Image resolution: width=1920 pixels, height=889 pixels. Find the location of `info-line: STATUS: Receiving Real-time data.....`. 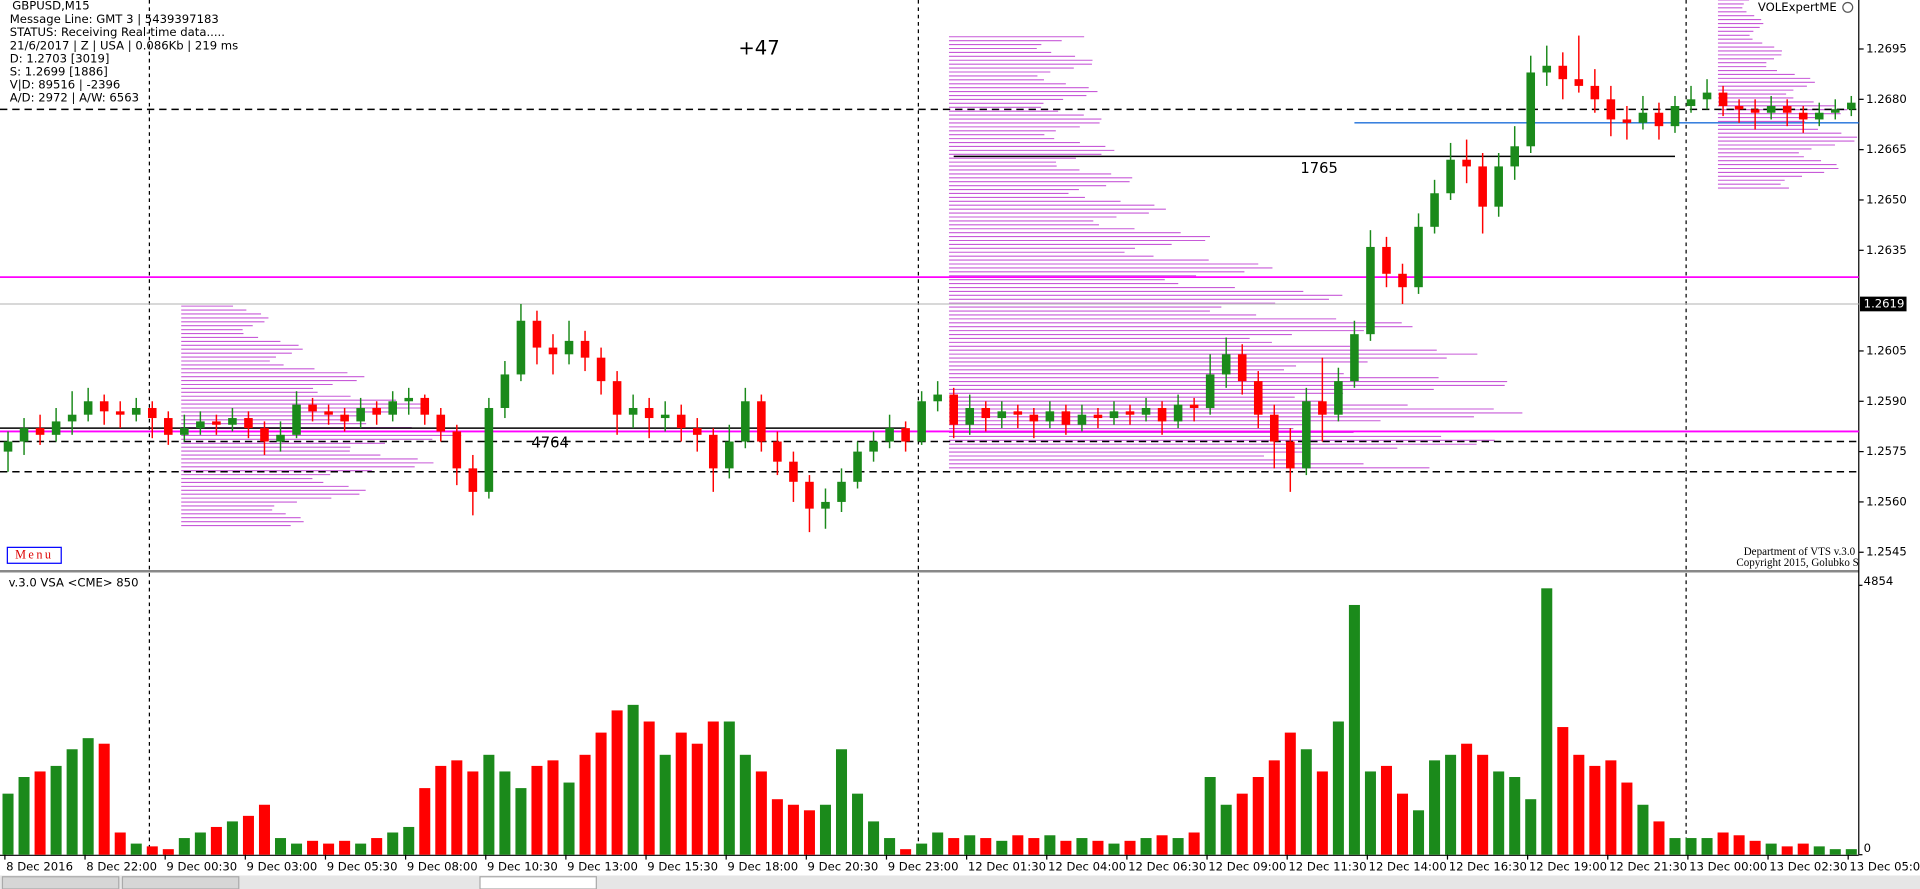

info-line: STATUS: Receiving Real-time data..... is located at coordinates (117, 32).